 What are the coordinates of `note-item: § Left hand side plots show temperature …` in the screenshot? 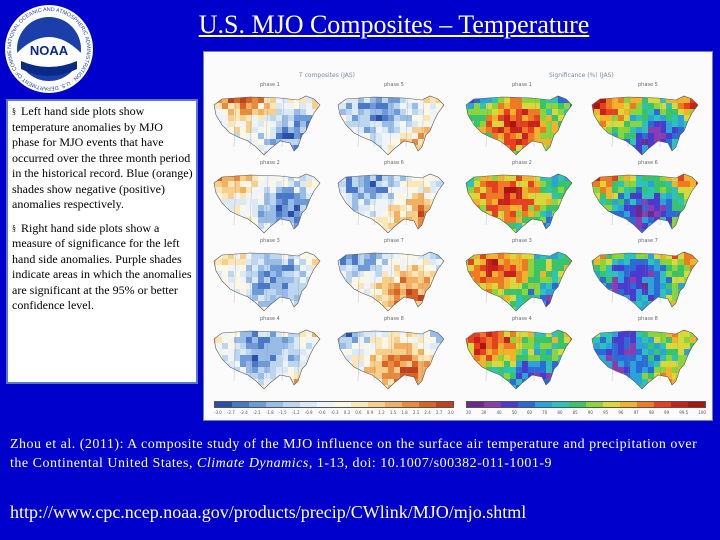 It's located at (102, 158).